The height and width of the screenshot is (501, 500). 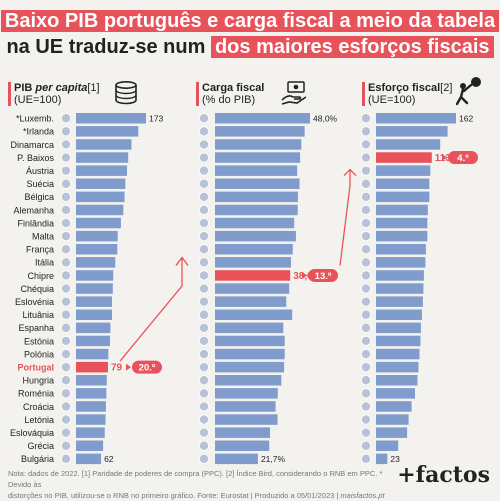 I want to click on bar-0-portugal, so click(x=92, y=367).